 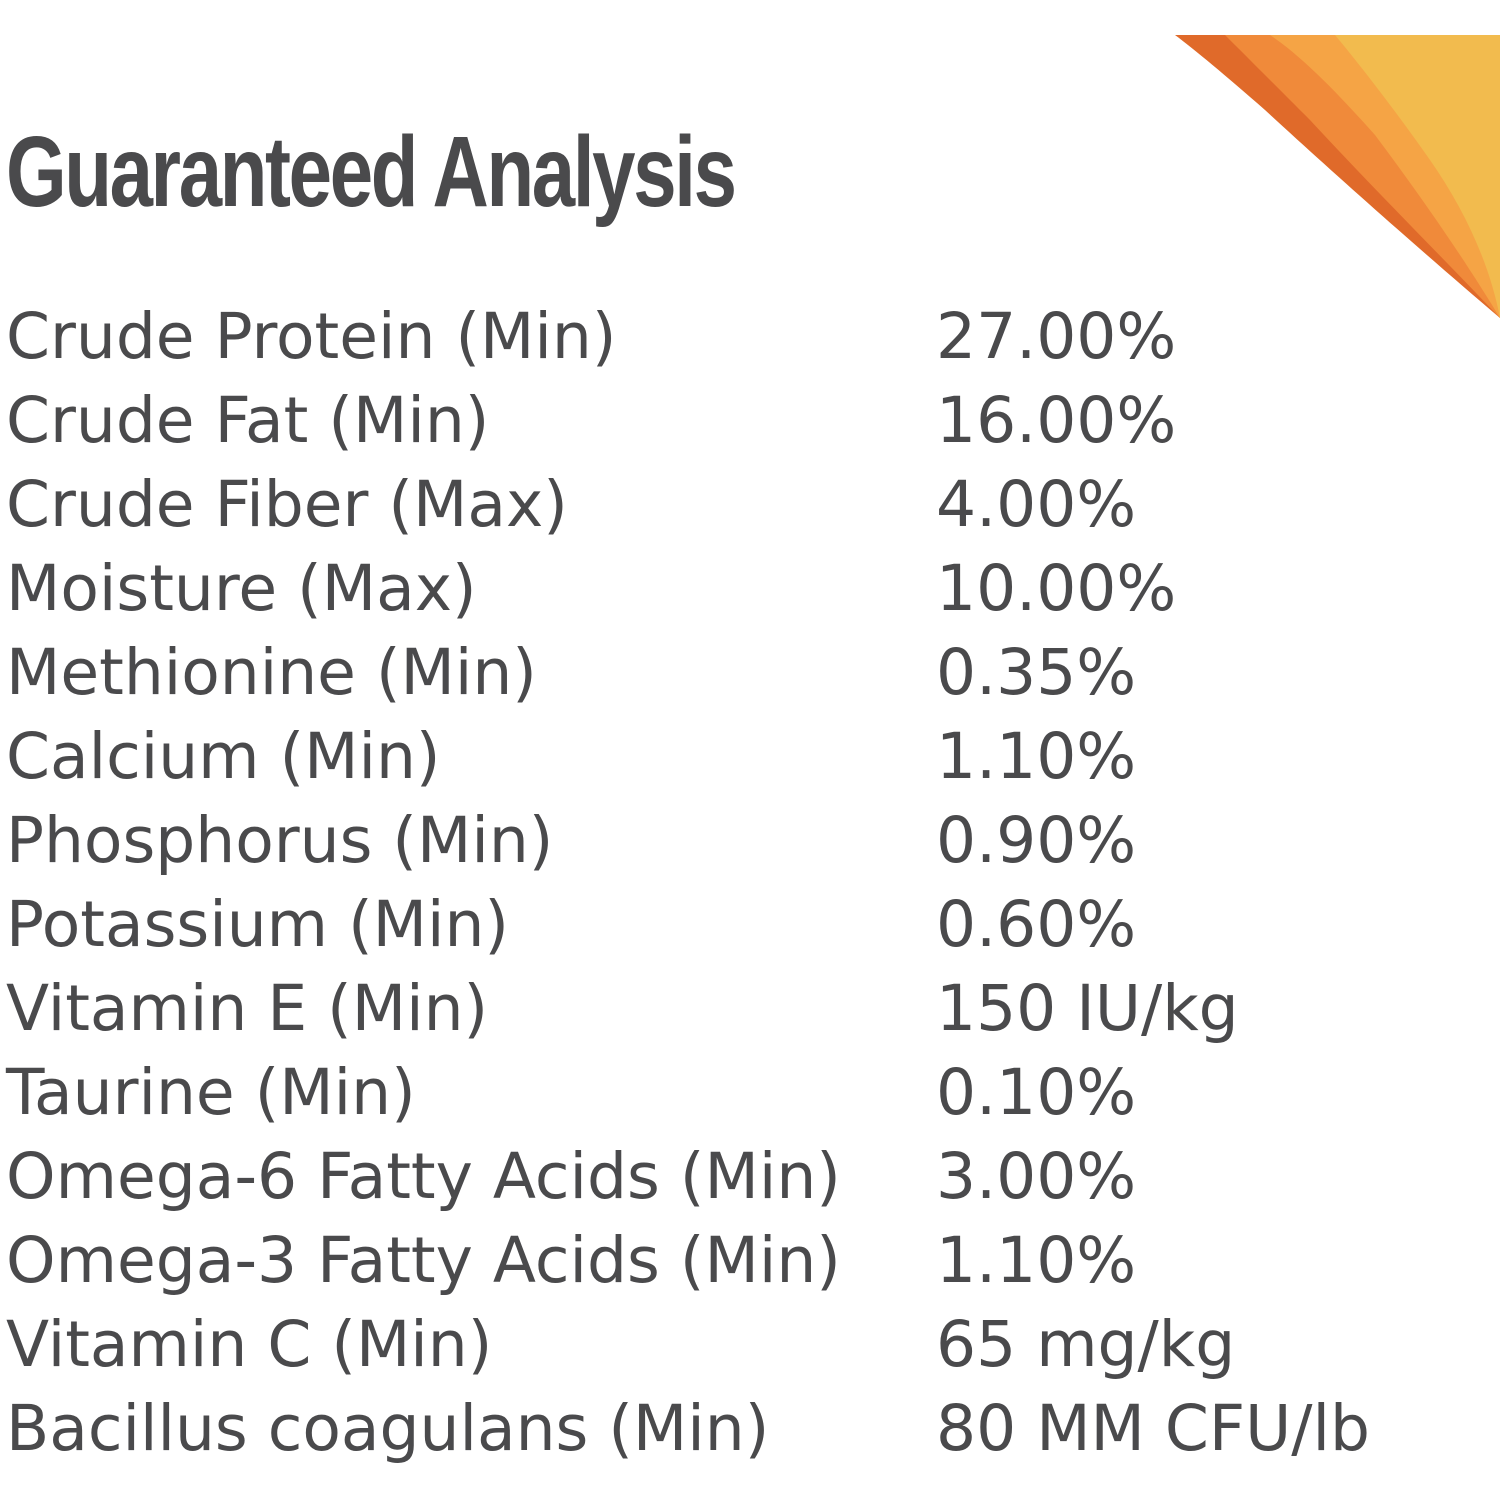 What do you see at coordinates (388, 1428) in the screenshot?
I see `nutrient-label: Bacillus coagulans (Min)` at bounding box center [388, 1428].